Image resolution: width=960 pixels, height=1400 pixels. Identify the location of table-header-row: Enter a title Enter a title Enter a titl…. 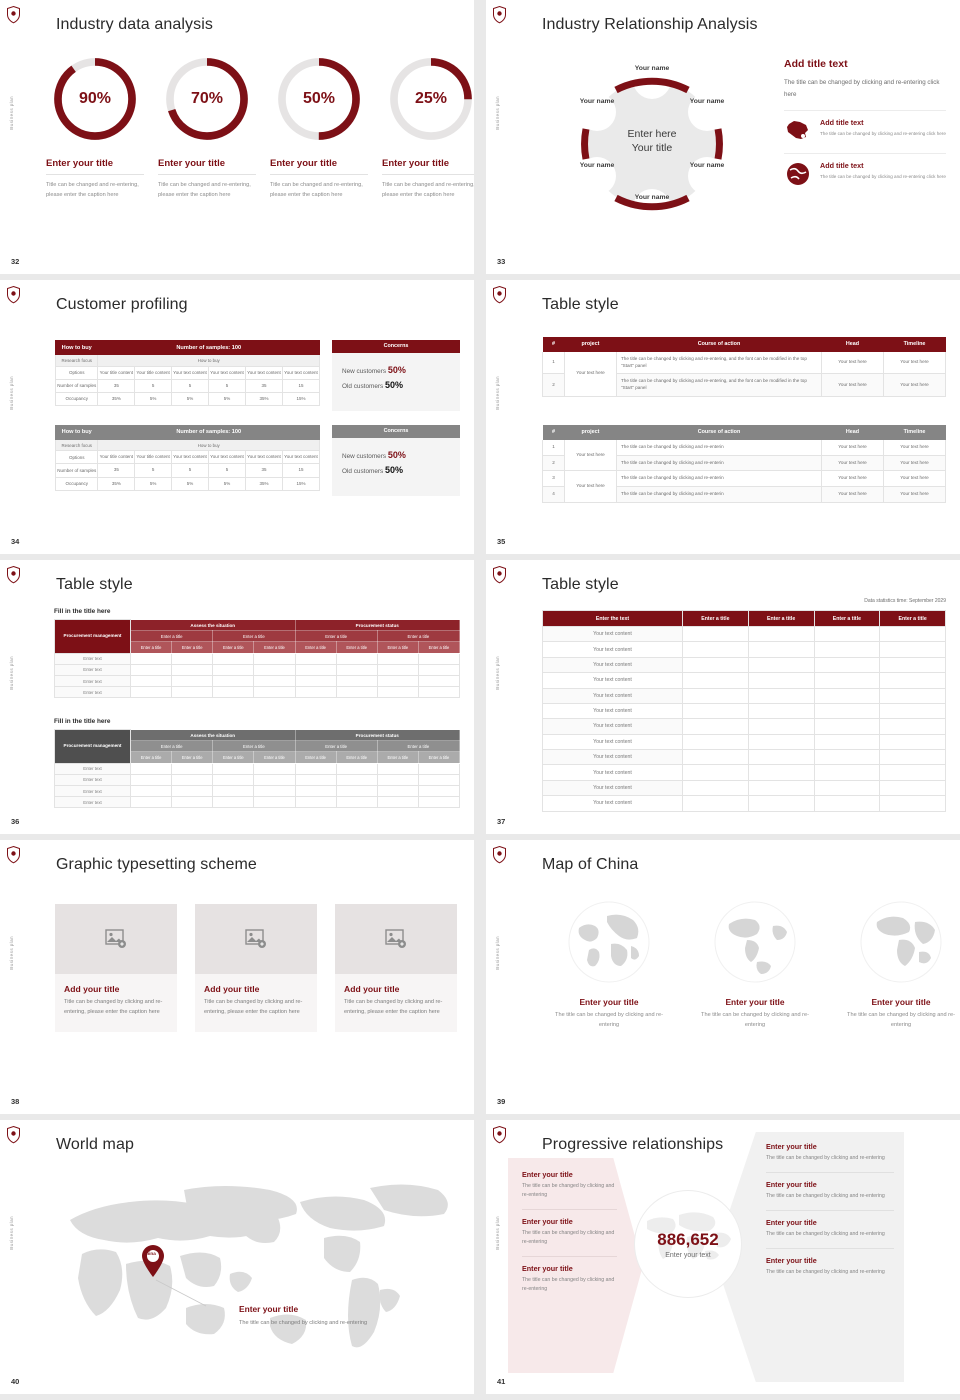
(258, 636).